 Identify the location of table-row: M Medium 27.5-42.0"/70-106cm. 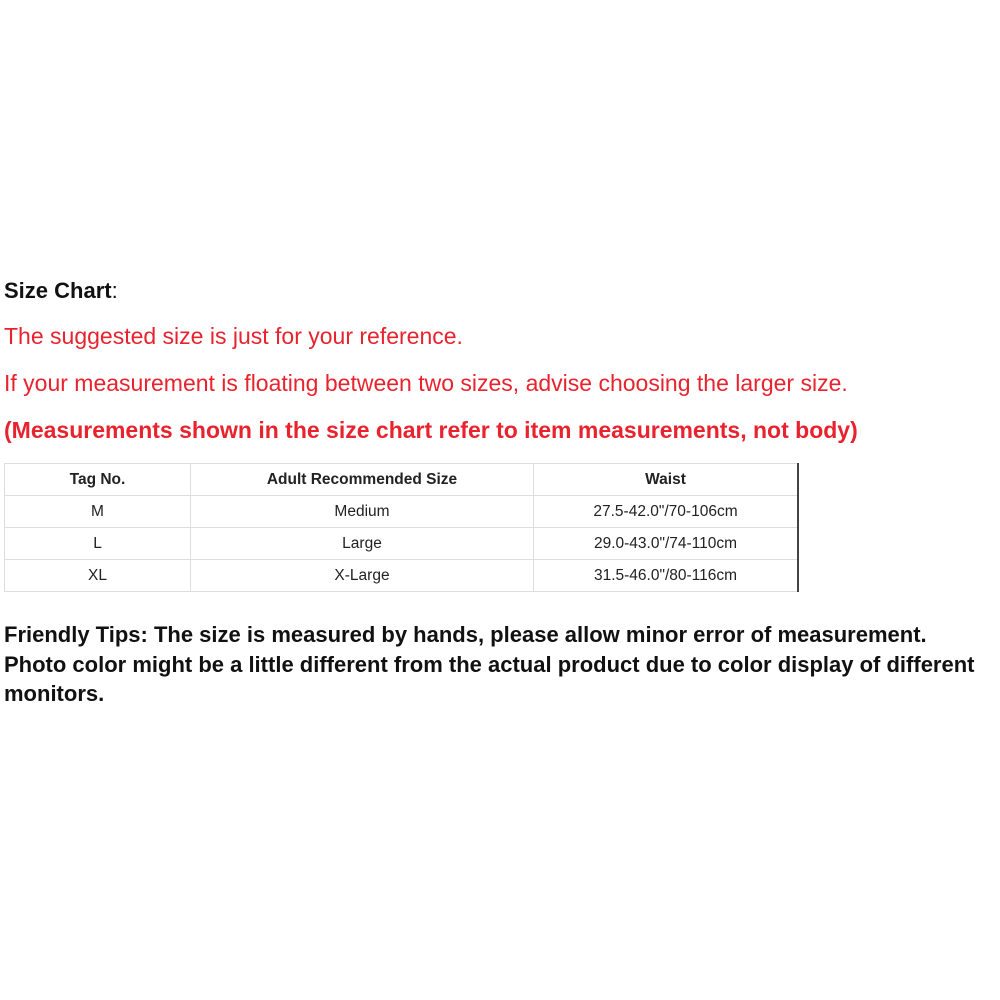
(401, 511).